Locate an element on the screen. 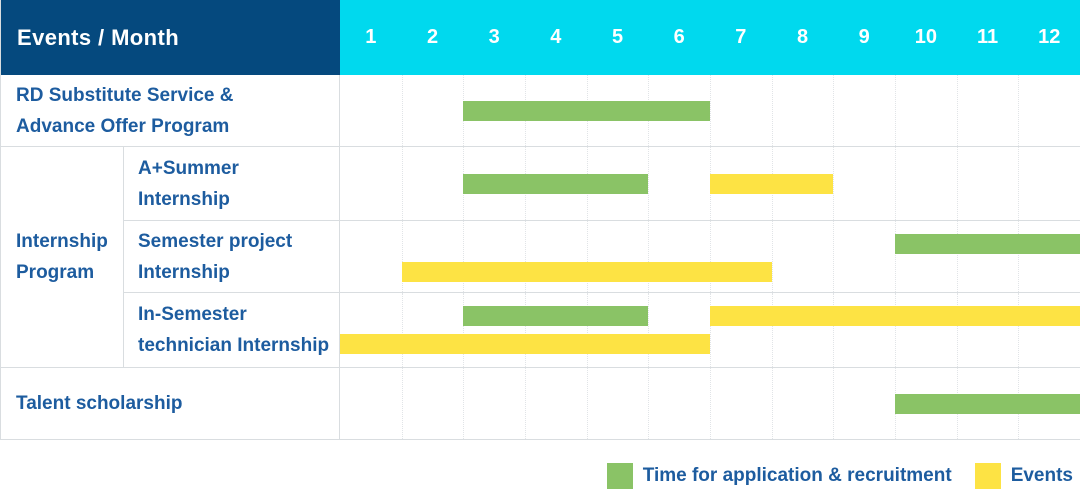  month-label: 10 is located at coordinates (925, 37).